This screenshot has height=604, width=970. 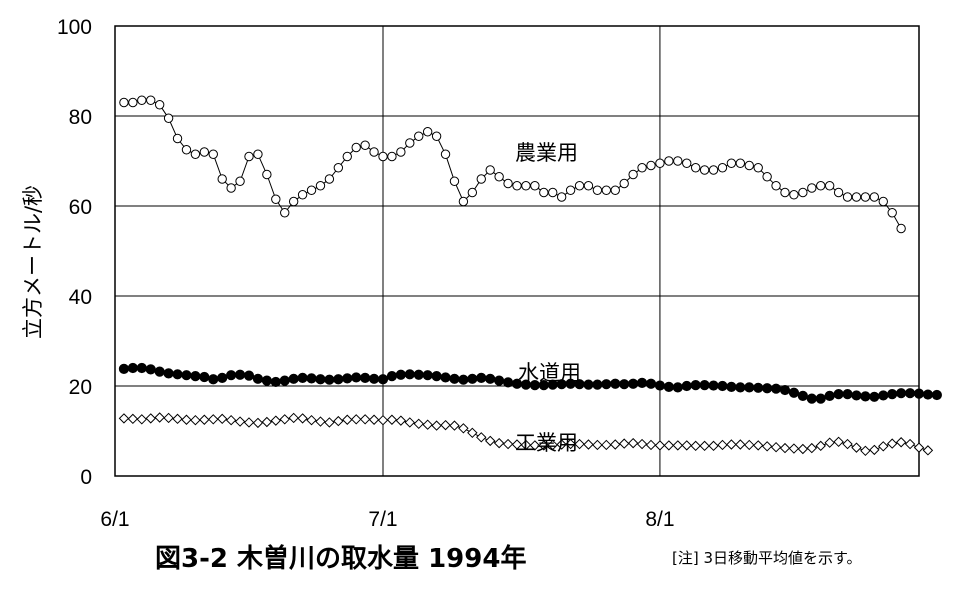 I want to click on chart-title: 図3-2 木曽川の取水量 1994年, so click(x=340, y=558).